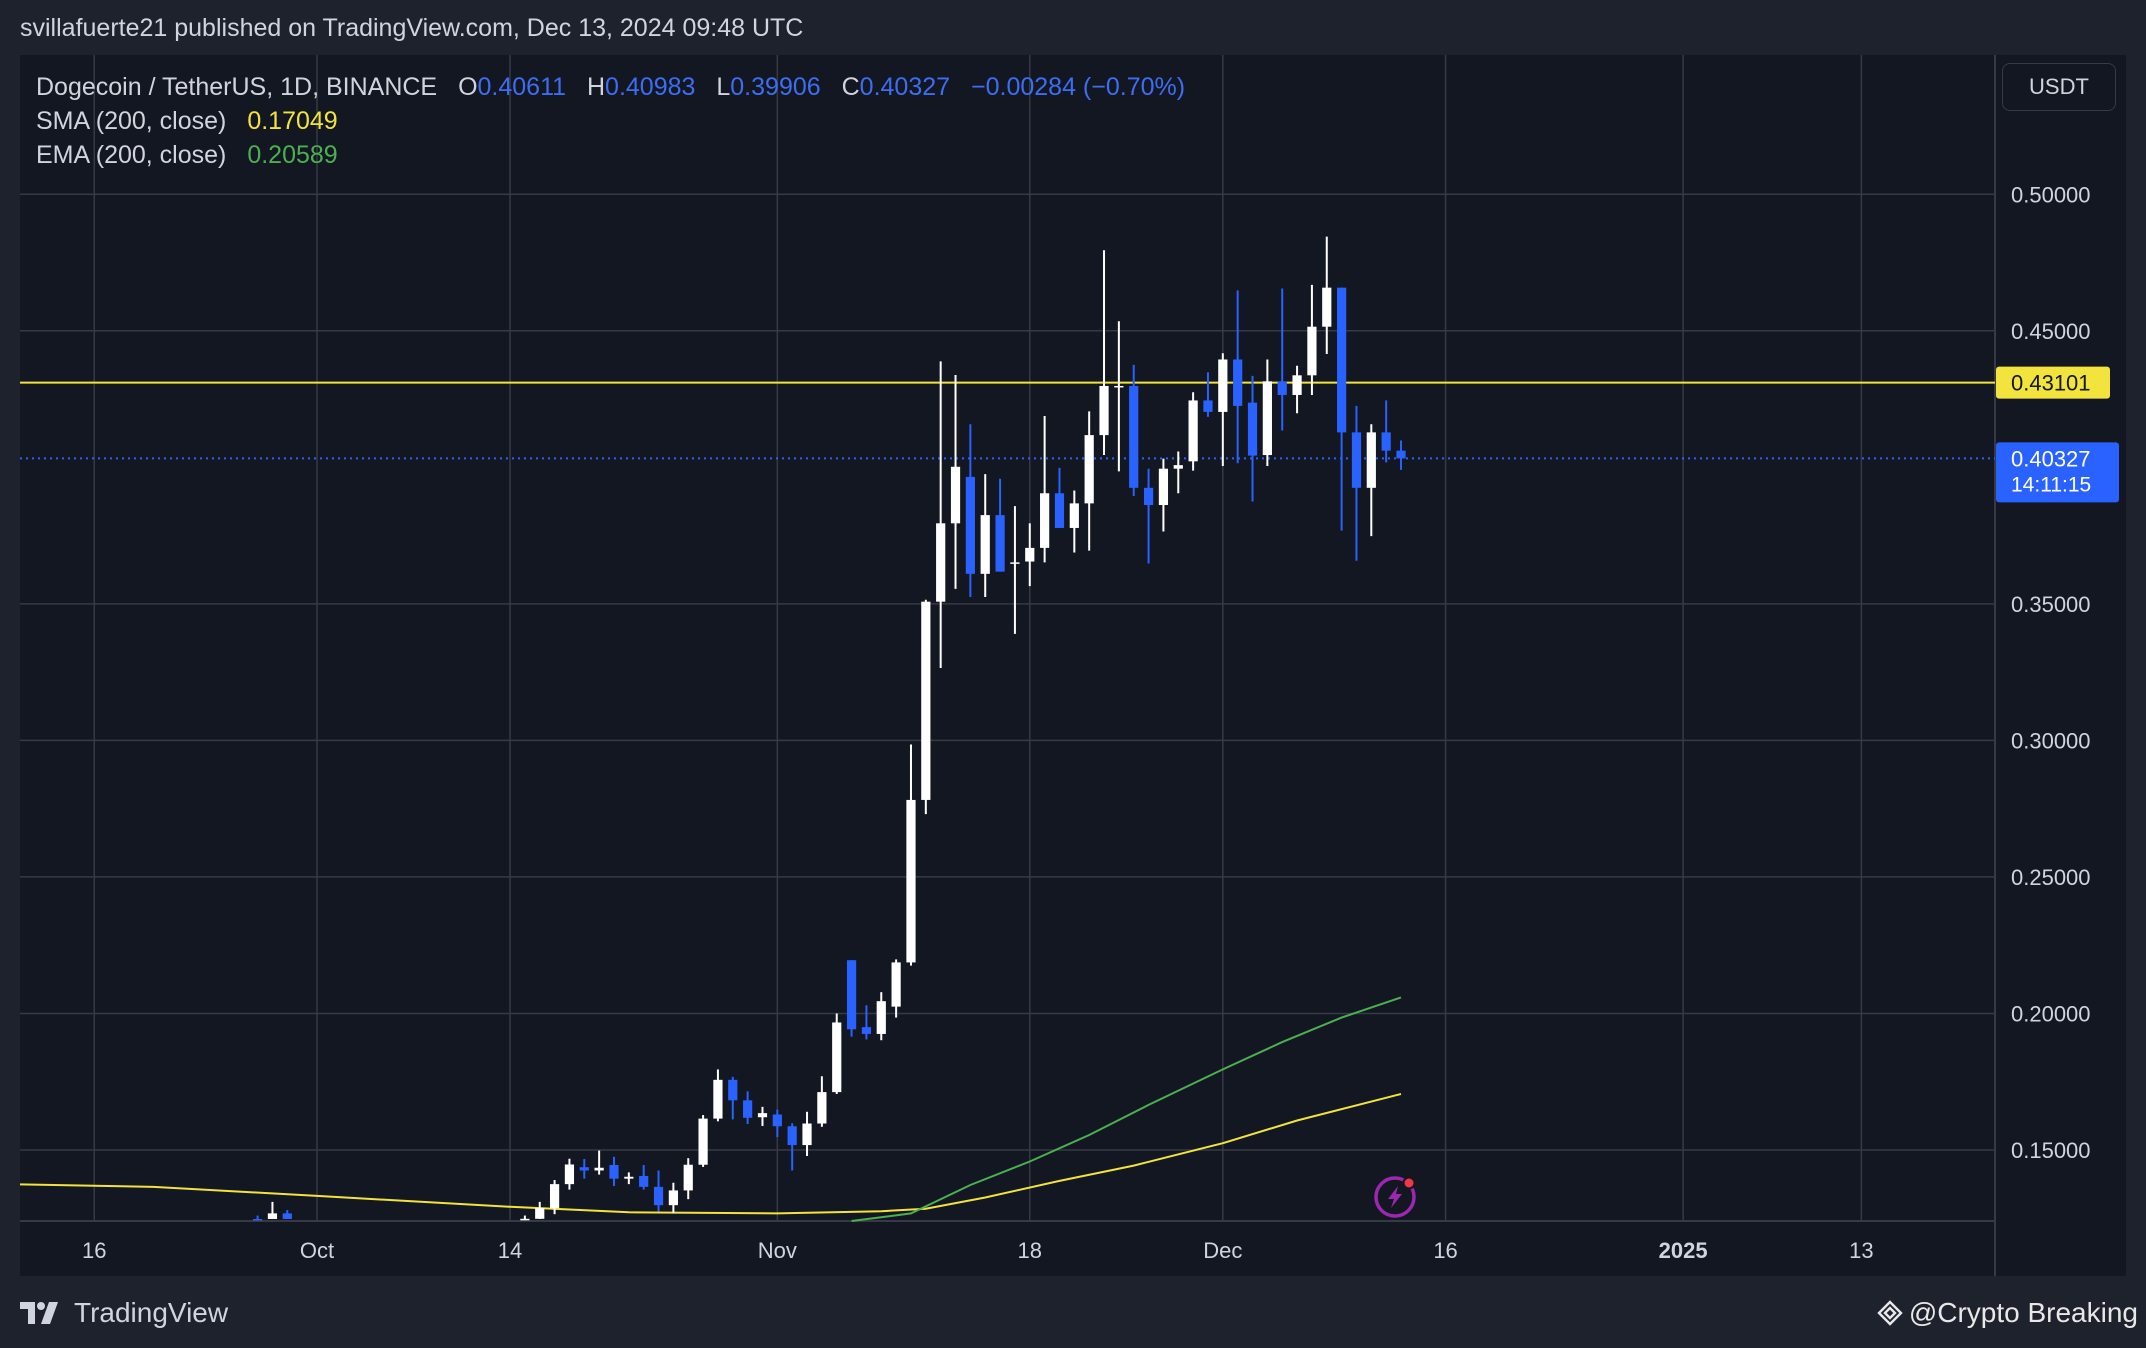  What do you see at coordinates (650, 87) in the screenshot?
I see `high-value: 0.40983` at bounding box center [650, 87].